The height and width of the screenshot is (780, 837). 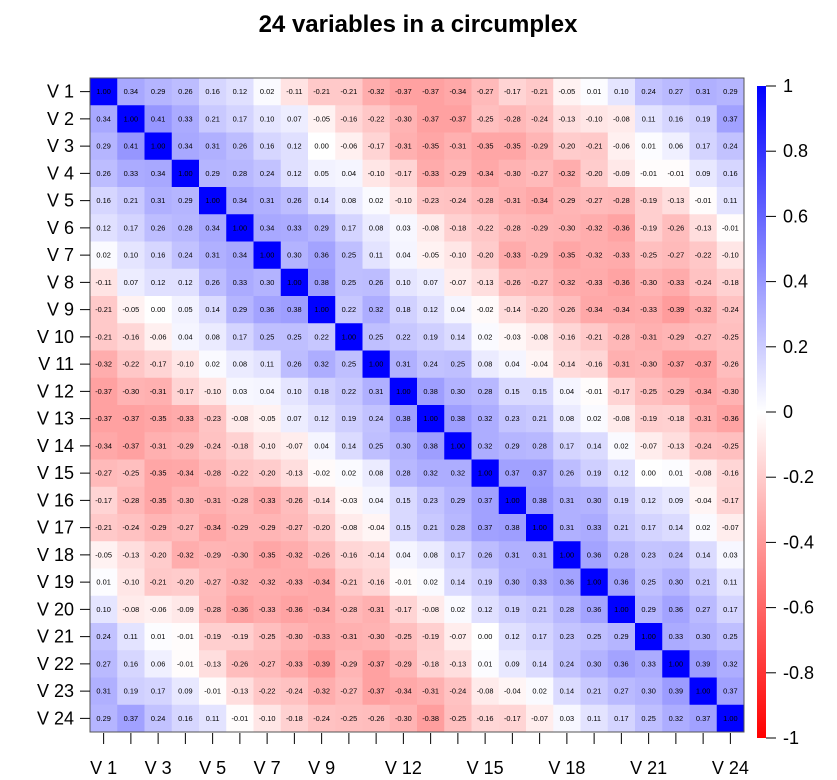 I want to click on cell-value-label: -0.01, so click(x=403, y=582).